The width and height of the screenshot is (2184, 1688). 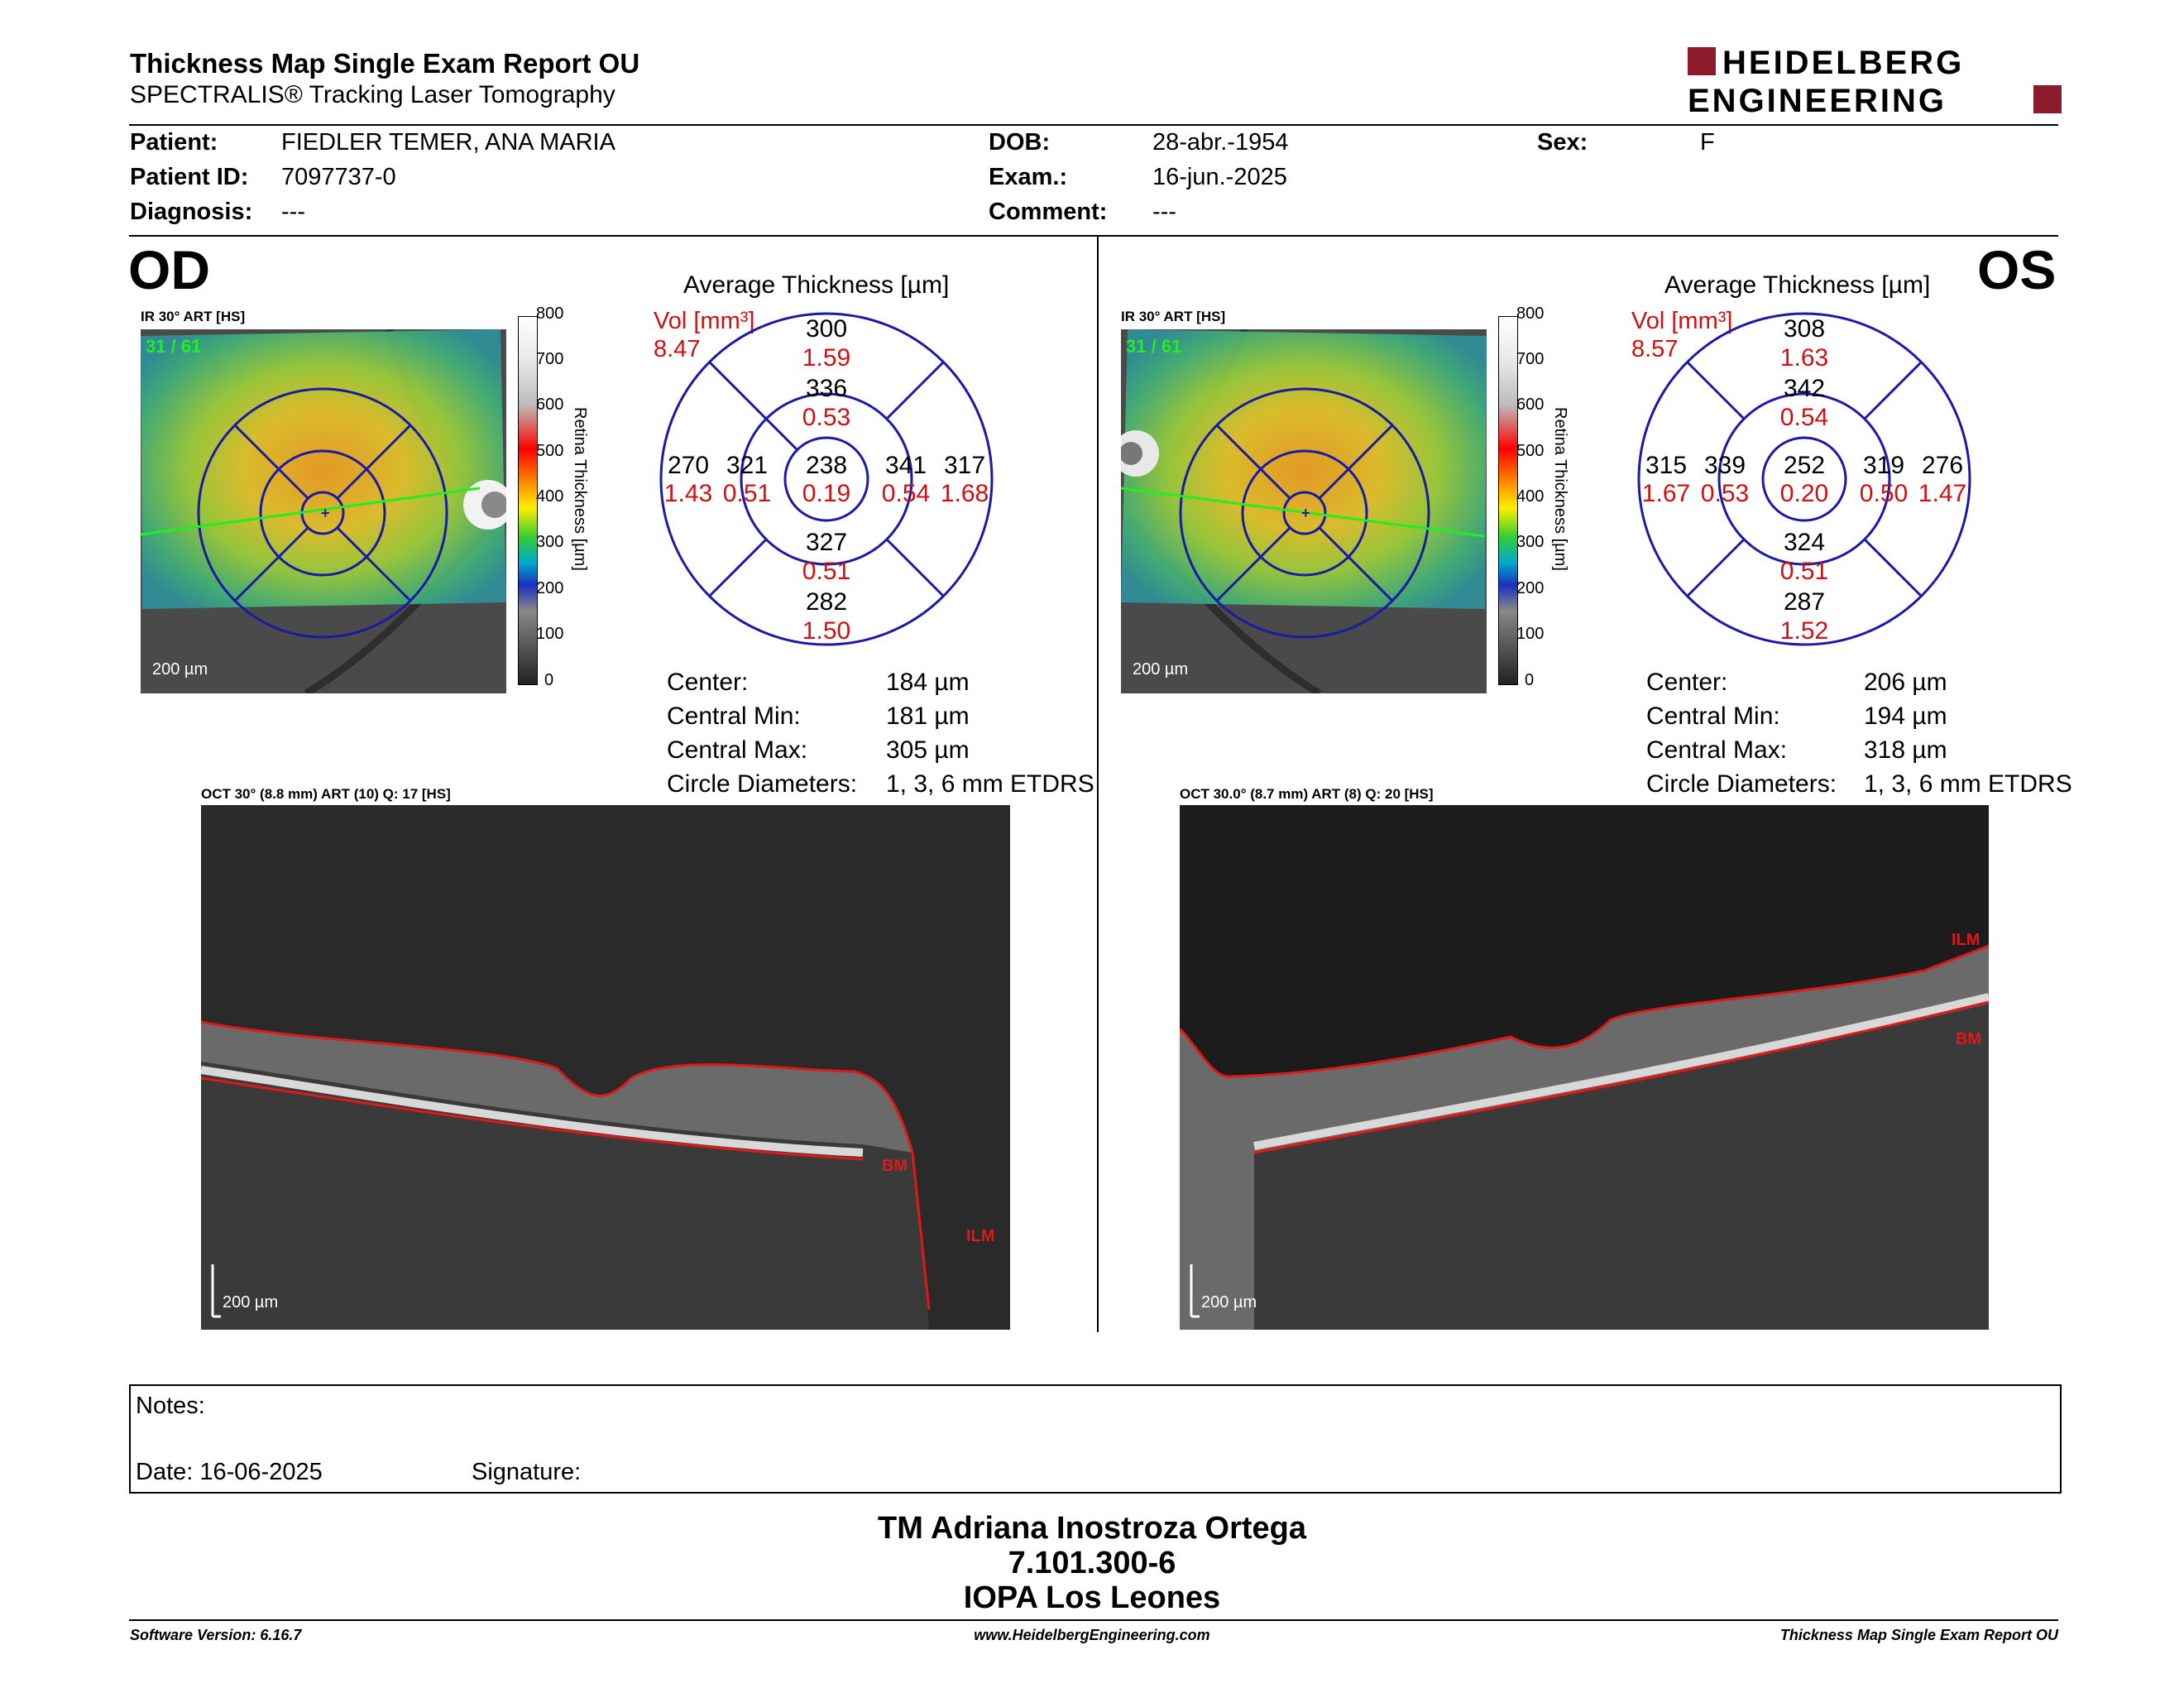 What do you see at coordinates (1092, 1597) in the screenshot?
I see `signoff-institution: IOPA Los Leones` at bounding box center [1092, 1597].